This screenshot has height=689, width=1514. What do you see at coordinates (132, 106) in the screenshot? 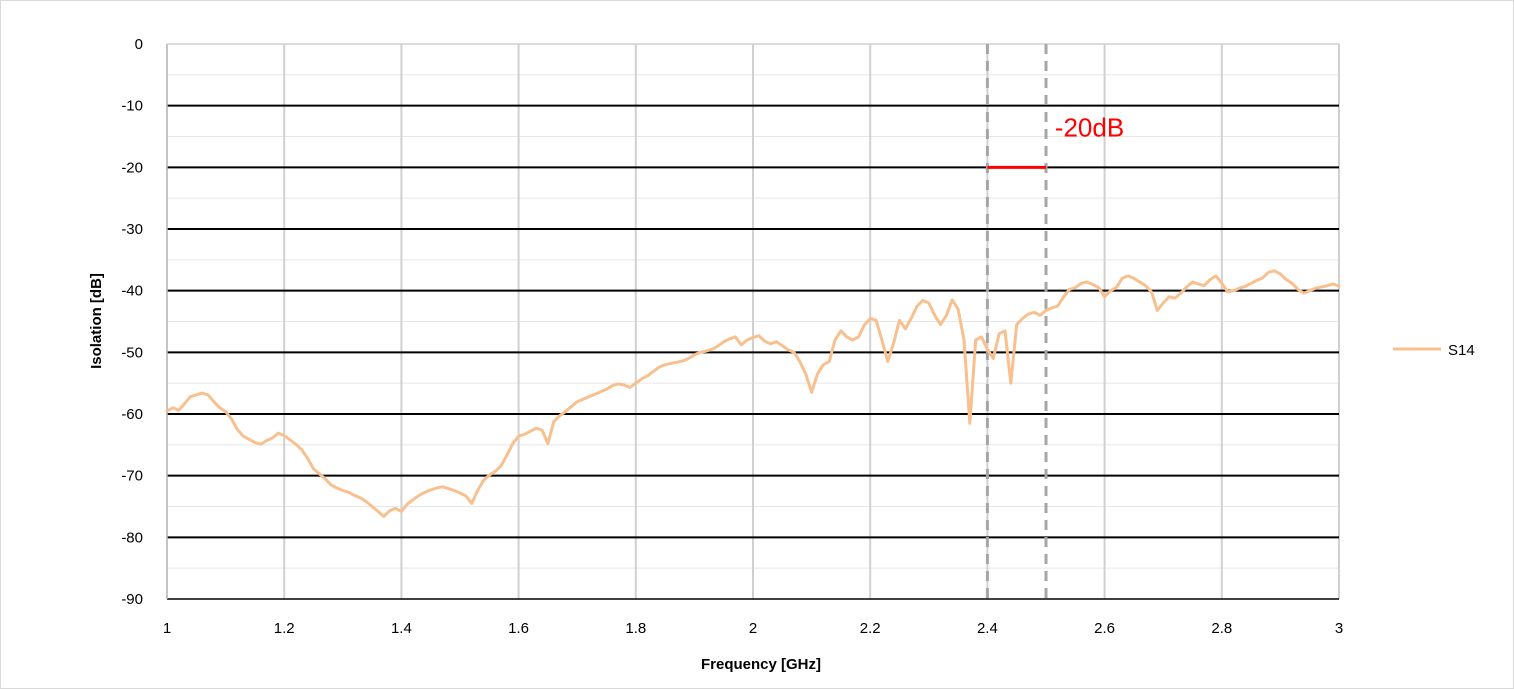
I see `y-tick-label: -10` at bounding box center [132, 106].